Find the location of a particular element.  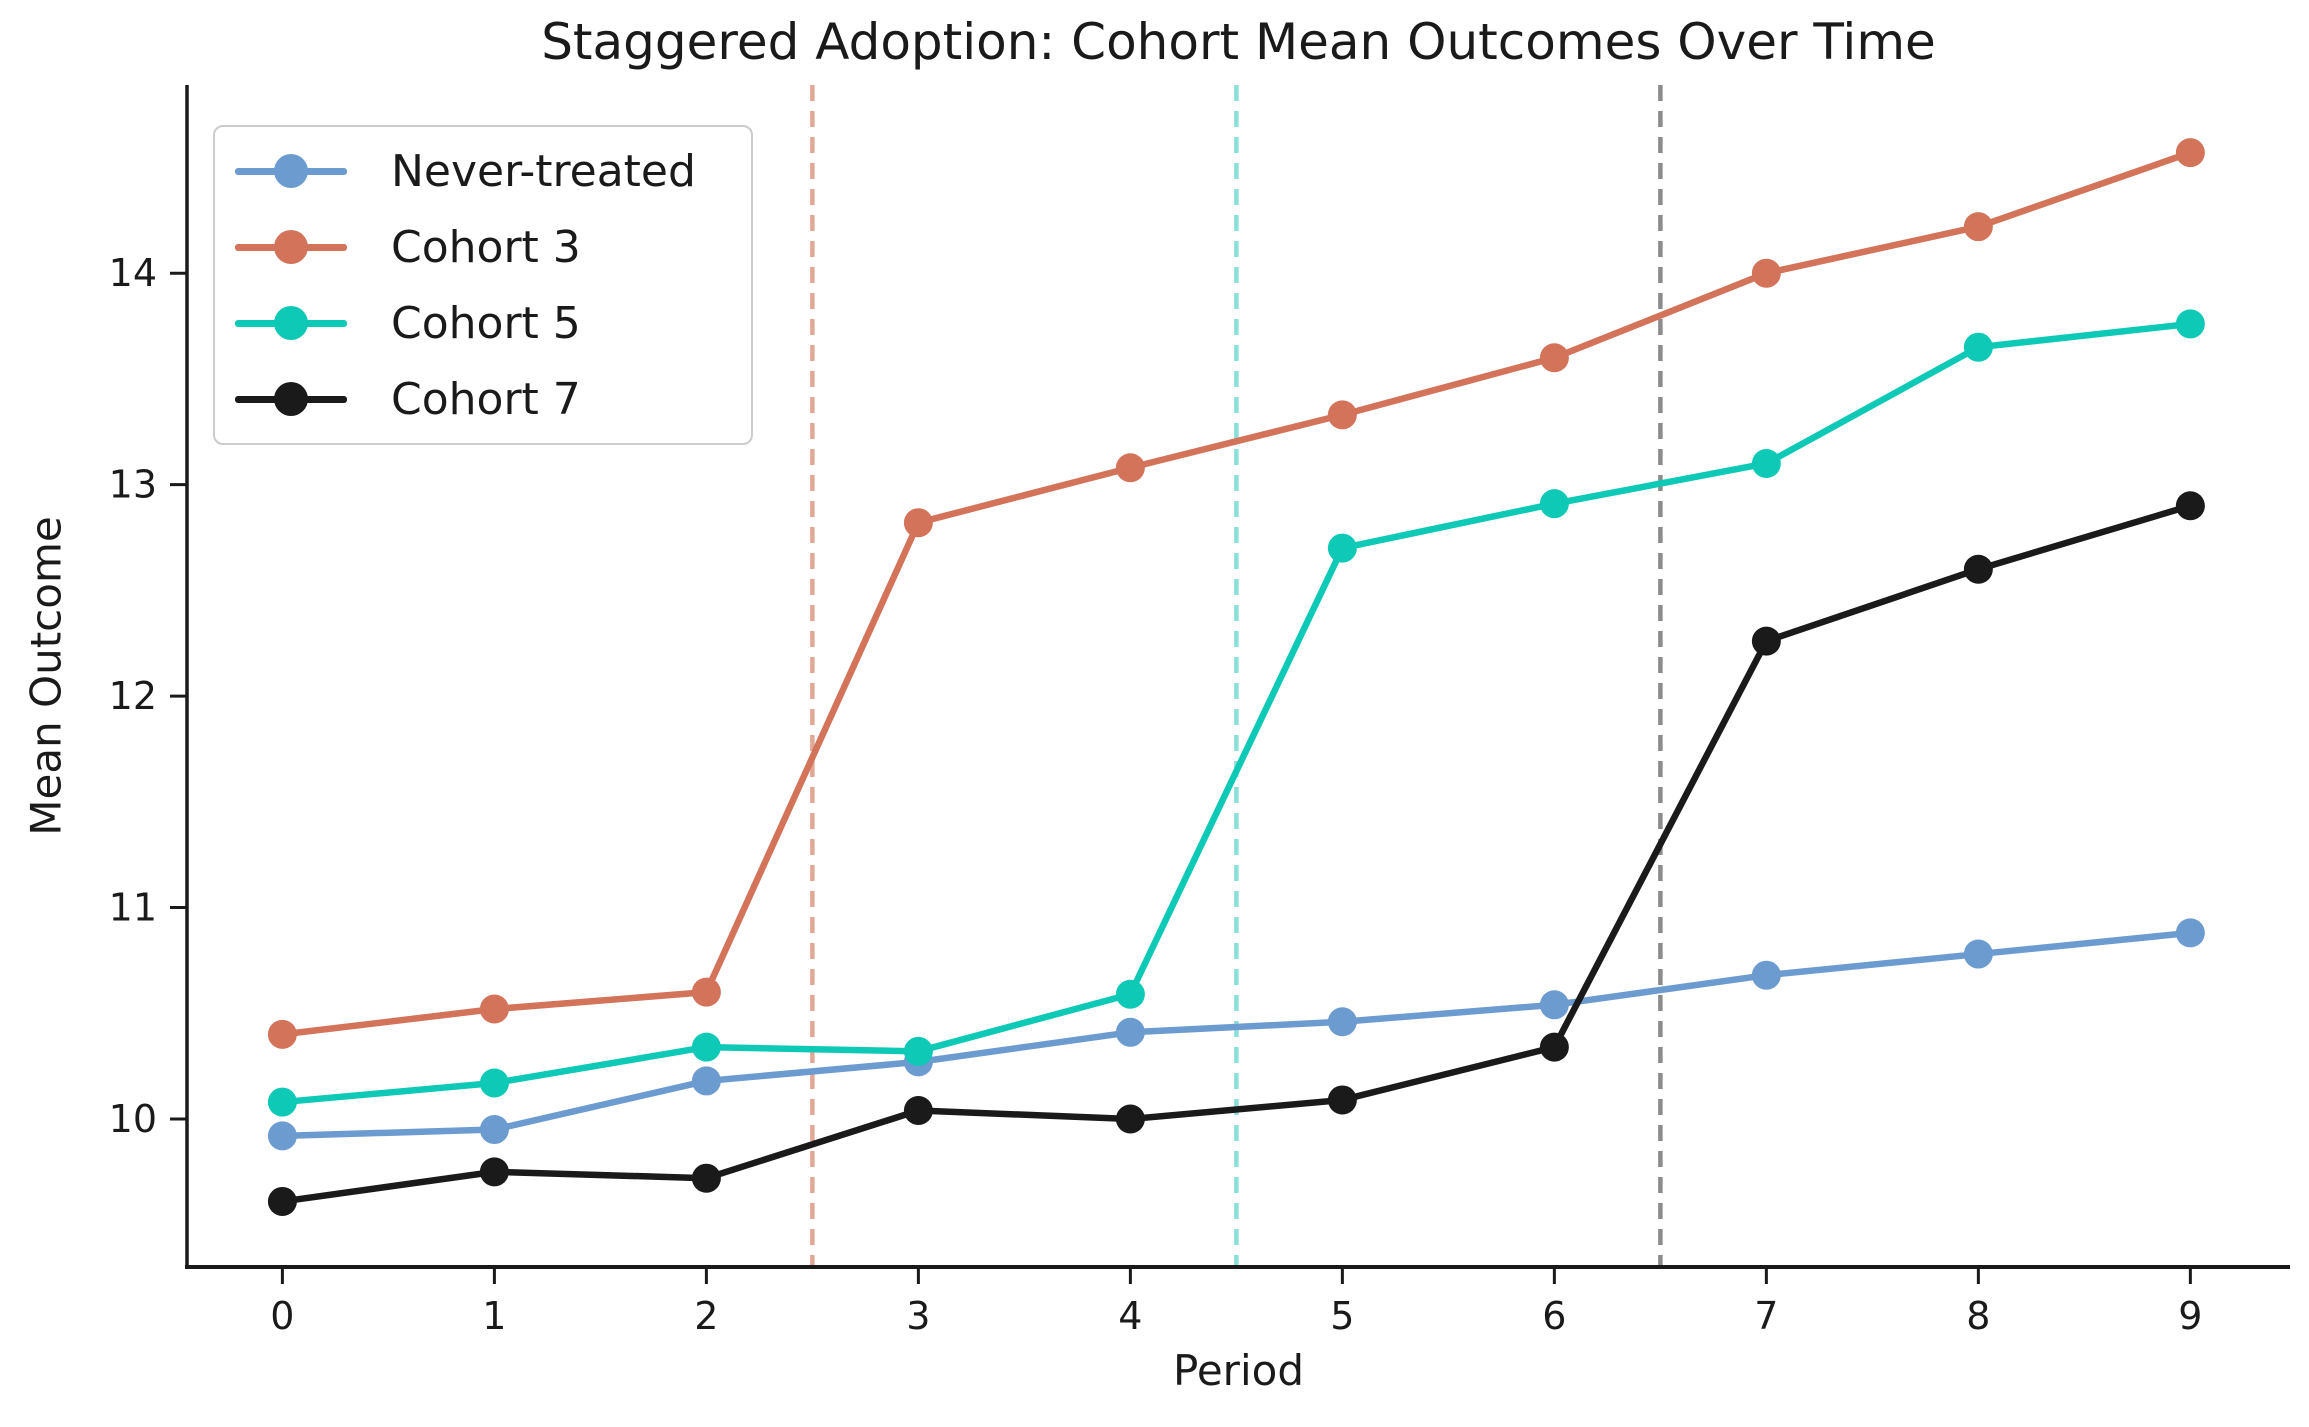

y-tick-label: 10 is located at coordinates (133, 1119).